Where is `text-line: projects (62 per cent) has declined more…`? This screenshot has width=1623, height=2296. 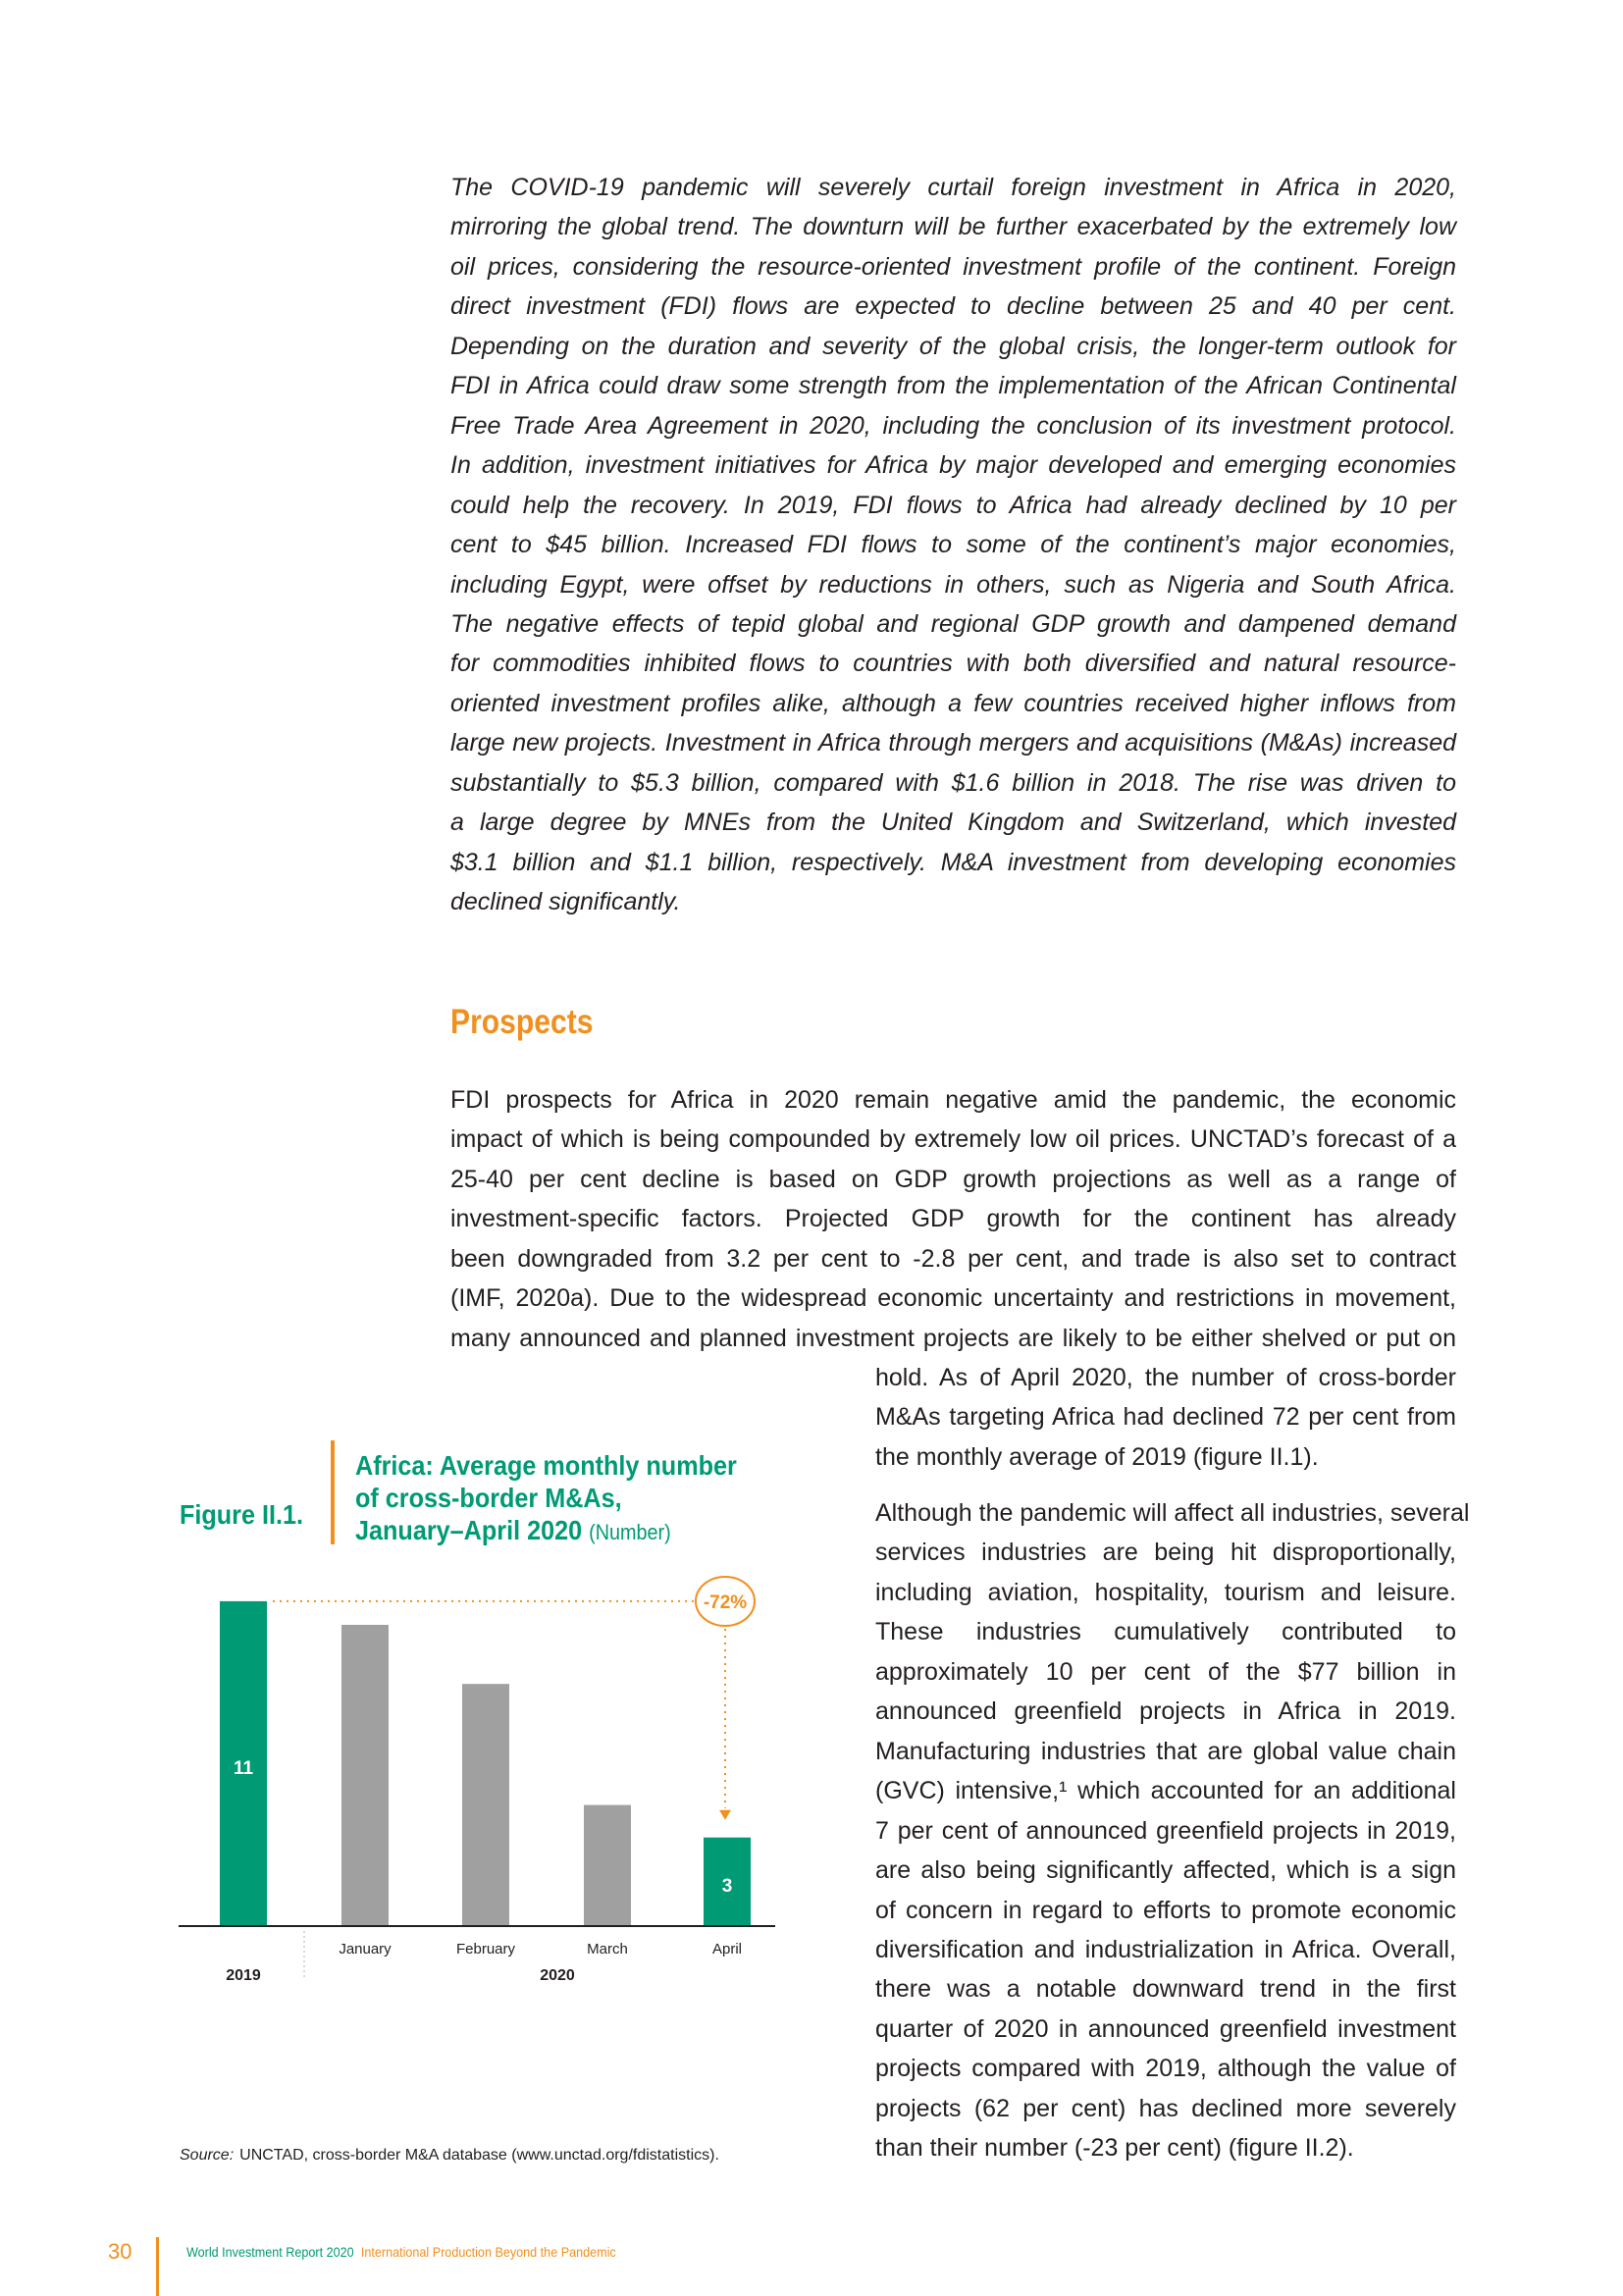 text-line: projects (62 per cent) has declined more… is located at coordinates (1165, 2108).